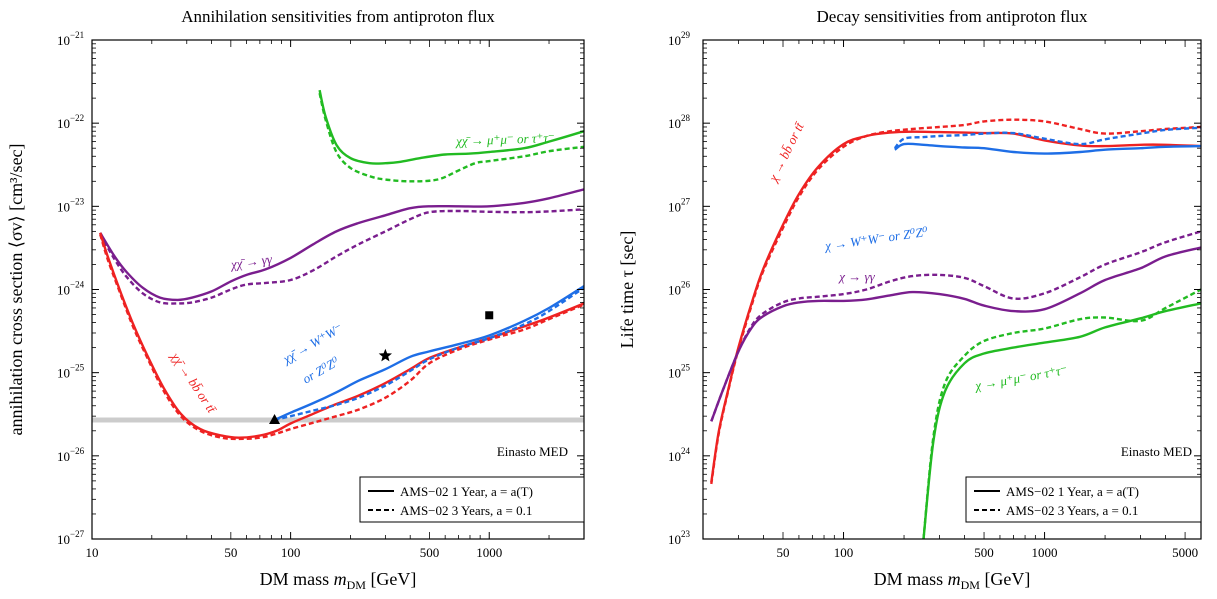 This screenshot has width=1217, height=599. What do you see at coordinates (77, 118) in the screenshot?
I see `ann-ytick-exponent: −22` at bounding box center [77, 118].